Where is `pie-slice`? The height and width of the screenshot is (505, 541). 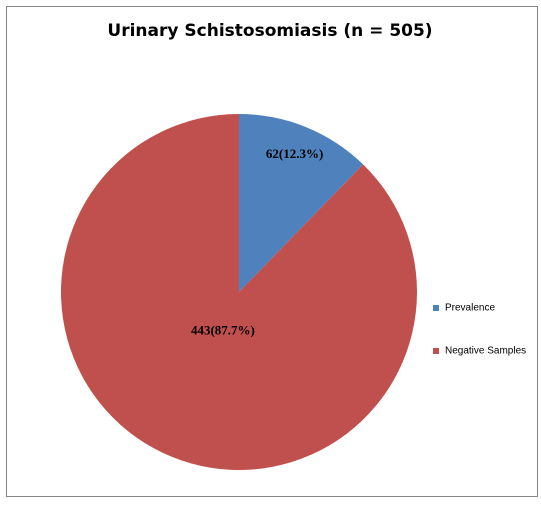
pie-slice is located at coordinates (301, 203).